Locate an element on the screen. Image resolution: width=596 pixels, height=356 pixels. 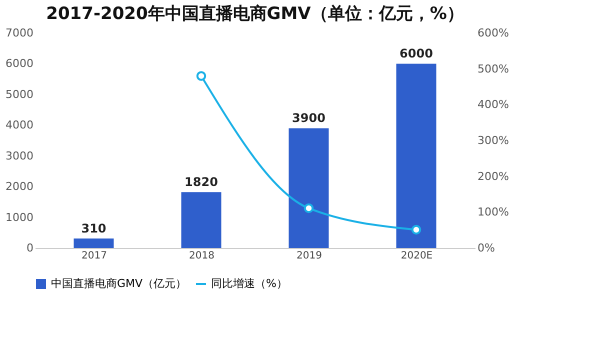
data-label: 6000 is located at coordinates (416, 53).